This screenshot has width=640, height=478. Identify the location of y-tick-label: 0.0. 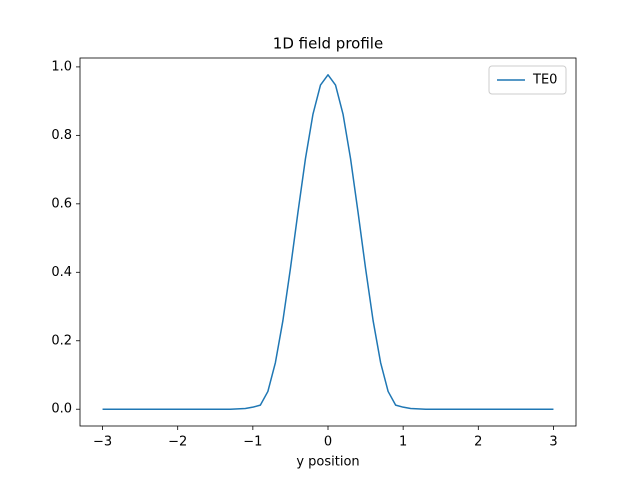
(61, 409).